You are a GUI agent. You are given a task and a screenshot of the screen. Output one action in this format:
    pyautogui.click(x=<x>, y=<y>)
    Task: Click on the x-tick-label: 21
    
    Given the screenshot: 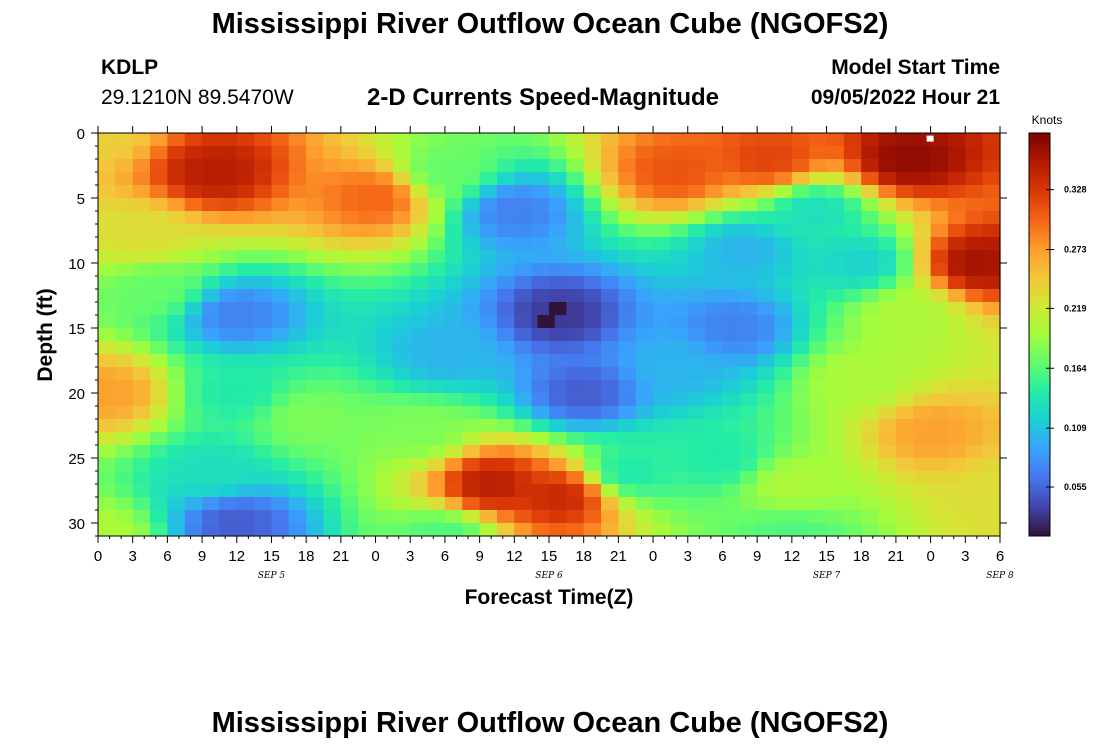 What is the action you would take?
    pyautogui.click(x=341, y=556)
    